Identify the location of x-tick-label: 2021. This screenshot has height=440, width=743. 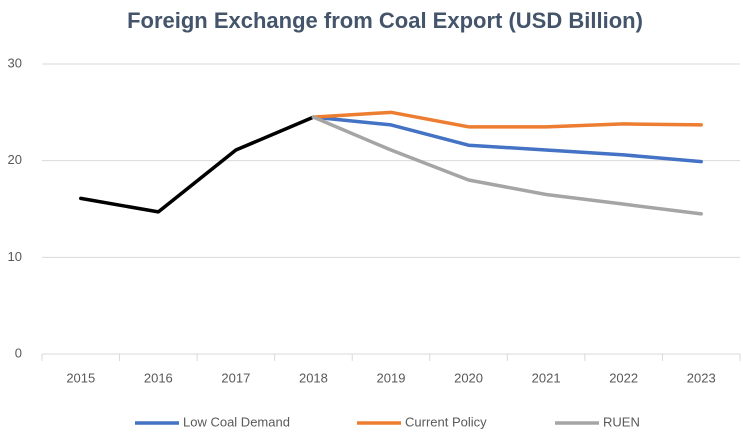
(546, 377).